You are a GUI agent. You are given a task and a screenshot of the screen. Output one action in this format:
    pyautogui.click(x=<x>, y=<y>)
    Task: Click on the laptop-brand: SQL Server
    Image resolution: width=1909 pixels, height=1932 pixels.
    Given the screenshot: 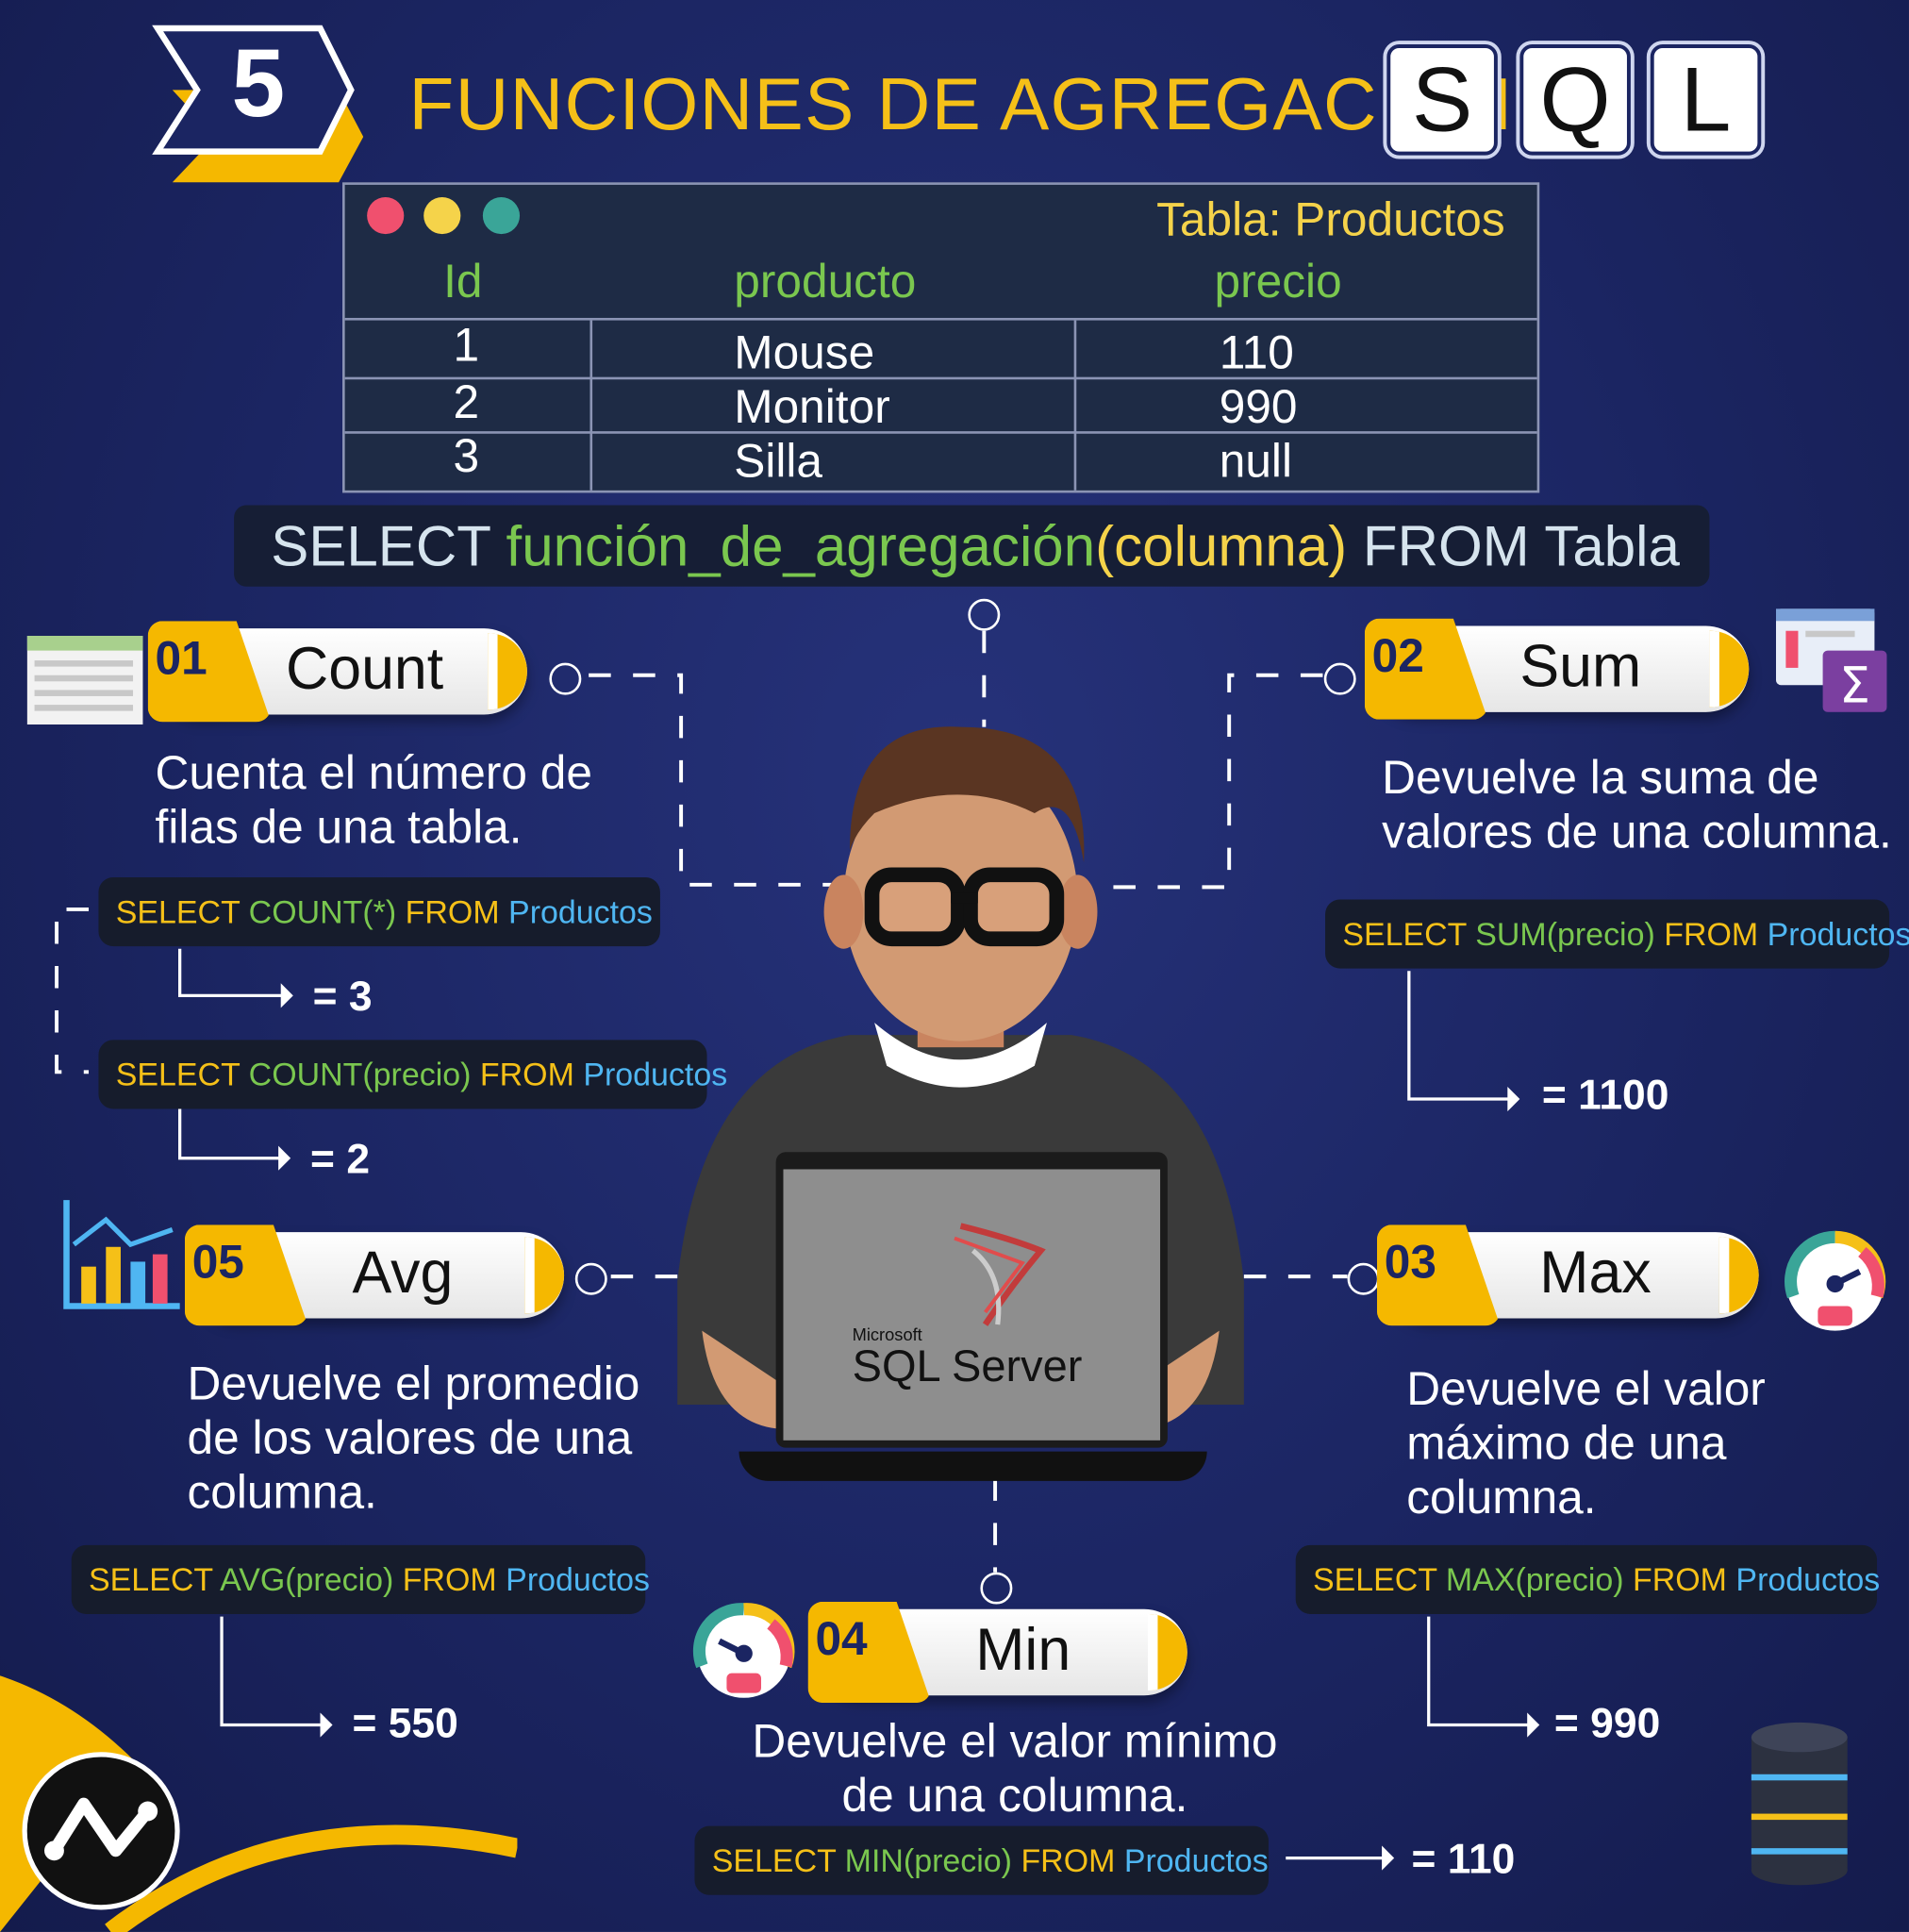 What is the action you would take?
    pyautogui.click(x=968, y=1366)
    